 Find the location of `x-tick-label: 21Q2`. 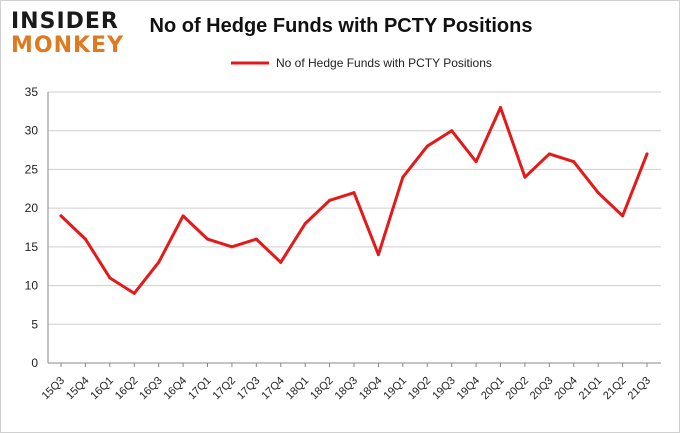

x-tick-label: 21Q2 is located at coordinates (615, 389).